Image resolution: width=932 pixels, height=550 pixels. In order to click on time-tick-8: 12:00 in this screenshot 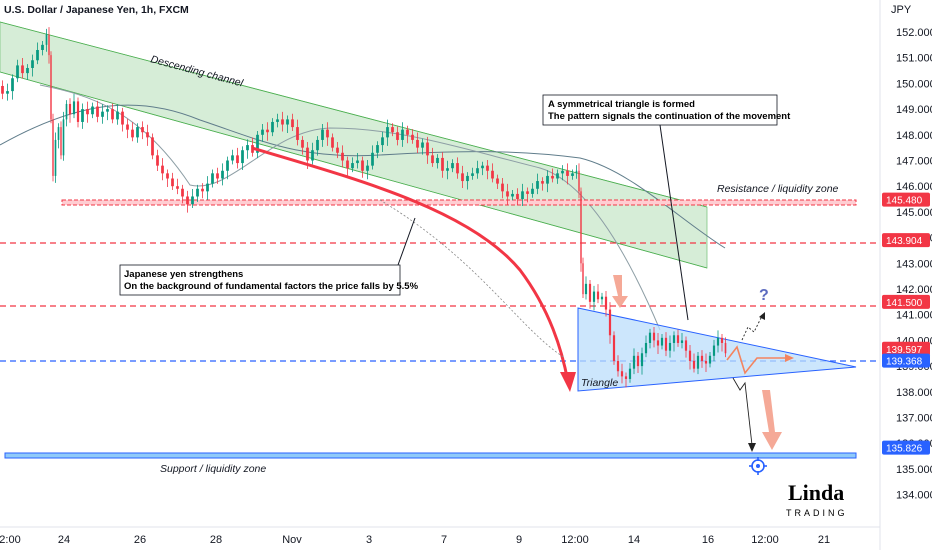, I will do `click(575, 540)`.